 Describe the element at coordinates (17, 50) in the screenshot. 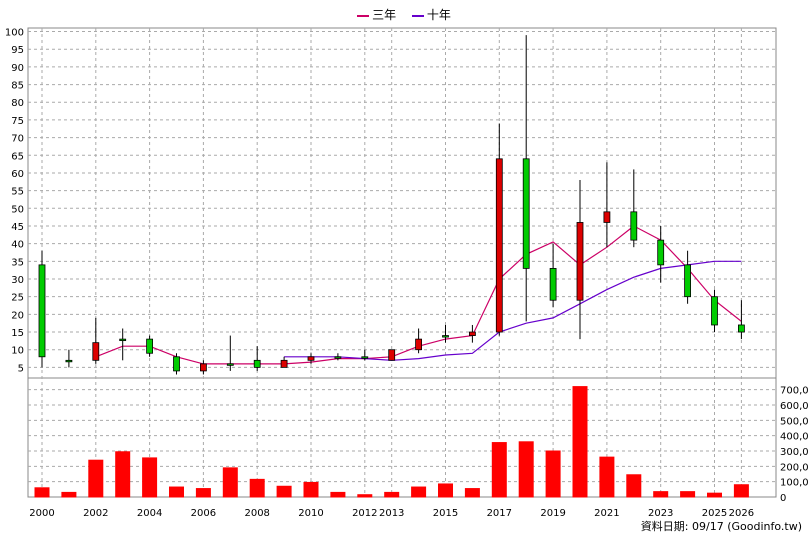

I see `price-tick-label: 95` at that location.